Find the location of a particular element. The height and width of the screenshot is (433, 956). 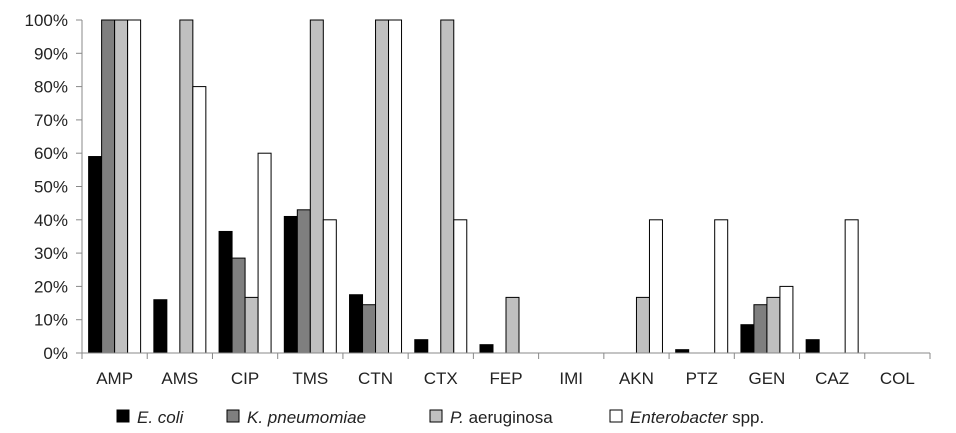

y-tick-label: 40% is located at coordinates (51, 220).